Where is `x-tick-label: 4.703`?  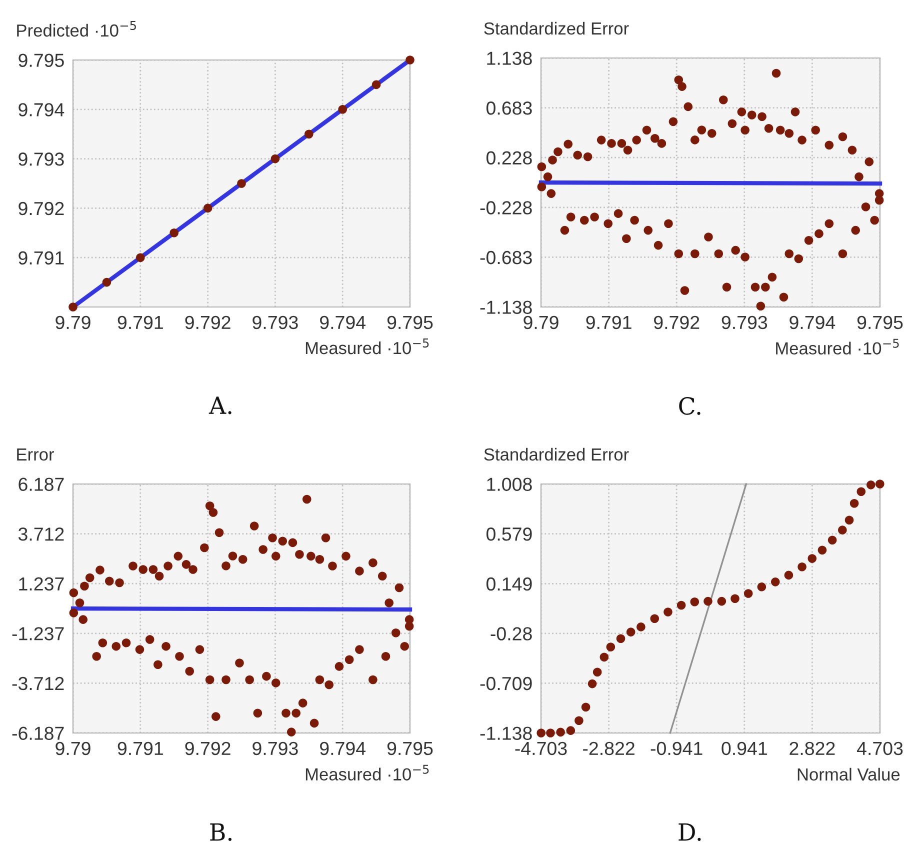 x-tick-label: 4.703 is located at coordinates (879, 749).